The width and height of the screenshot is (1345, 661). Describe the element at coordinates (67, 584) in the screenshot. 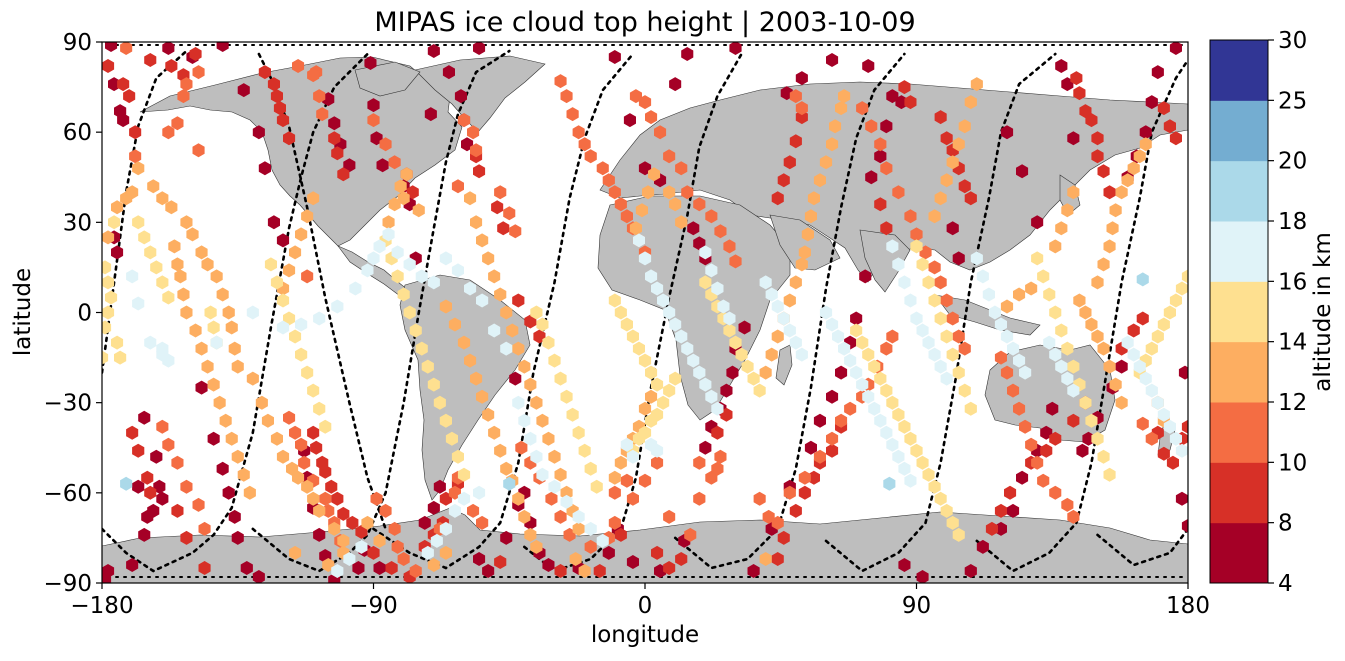

I see `y-tick-label: −90` at that location.